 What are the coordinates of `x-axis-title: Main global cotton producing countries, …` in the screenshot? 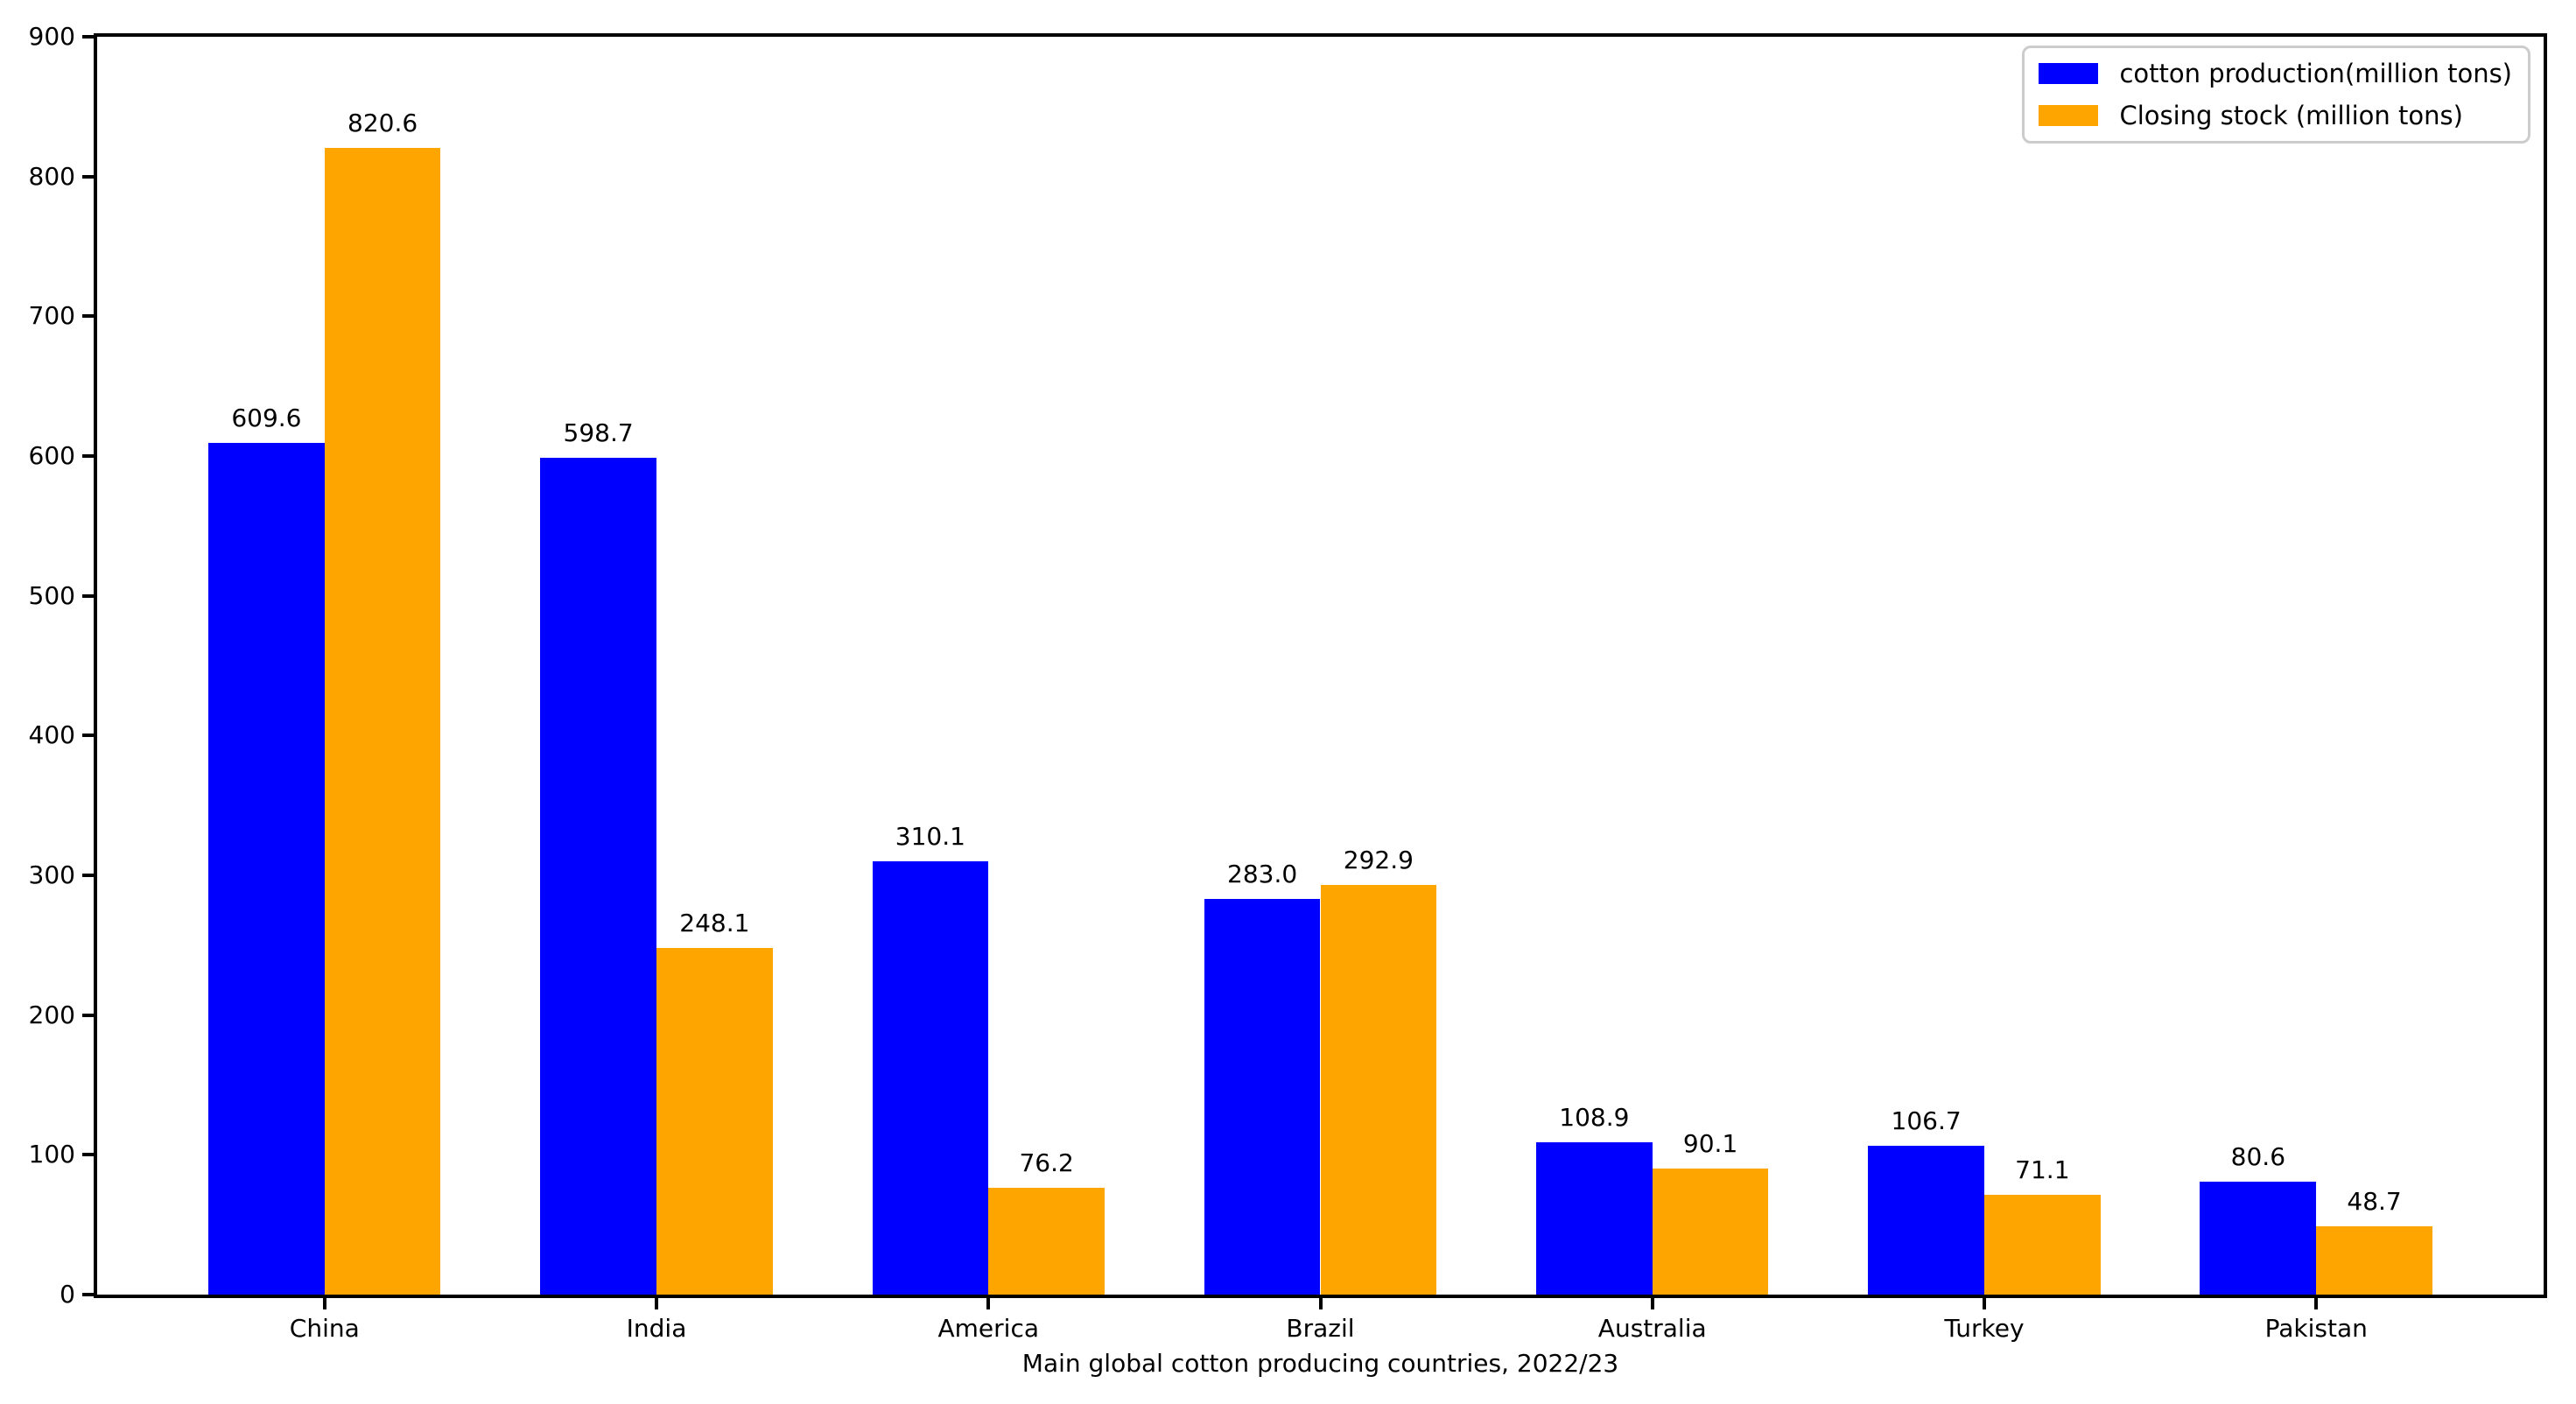 It's located at (1320, 1363).